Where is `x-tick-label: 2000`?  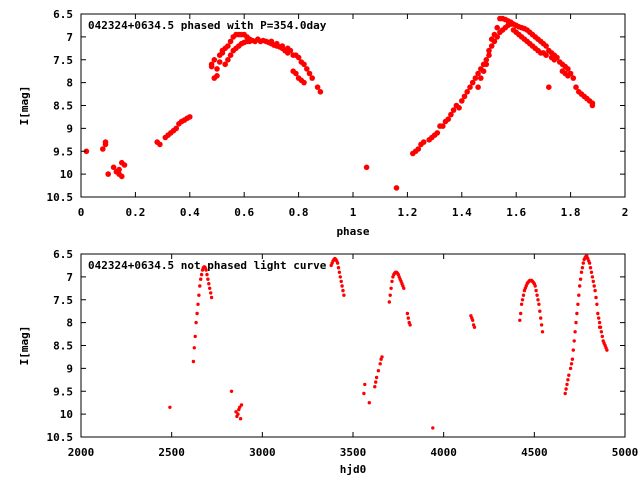 x-tick-label: 2000 is located at coordinates (81, 452).